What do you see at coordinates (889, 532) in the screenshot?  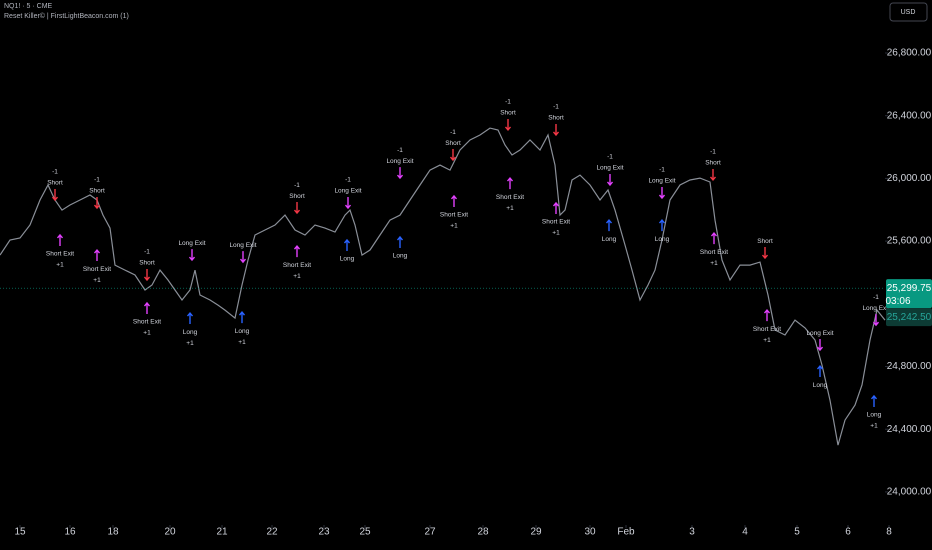 I see `x-tick-label: 8` at bounding box center [889, 532].